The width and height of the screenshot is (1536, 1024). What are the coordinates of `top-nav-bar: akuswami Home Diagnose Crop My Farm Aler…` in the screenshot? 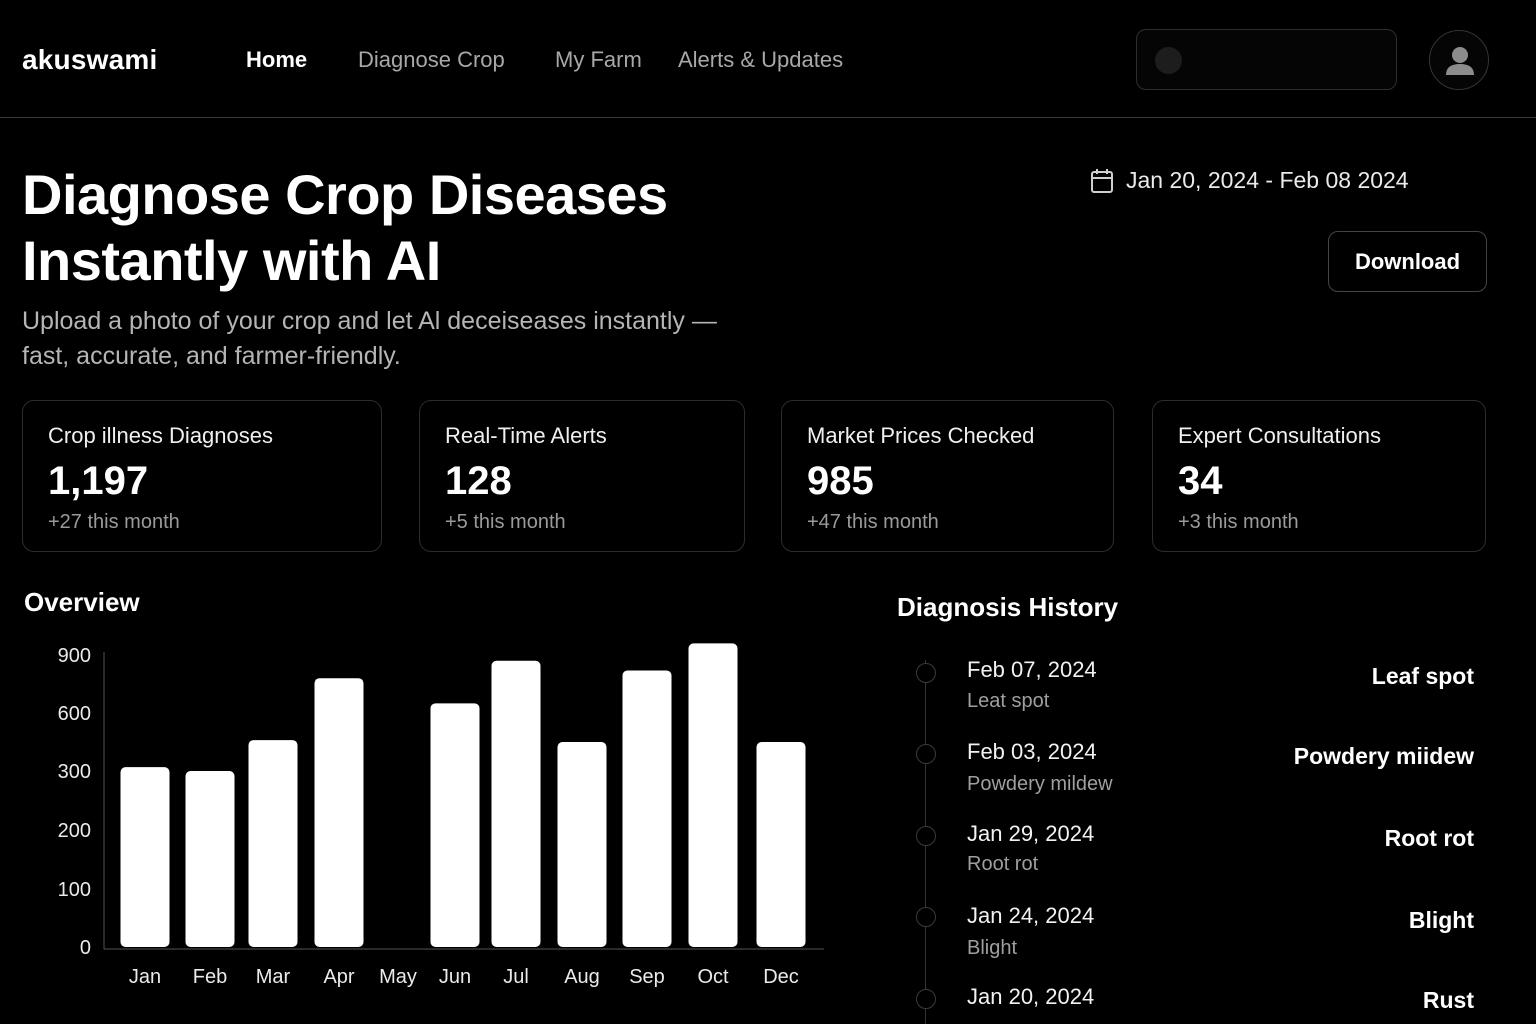 It's located at (768, 59).